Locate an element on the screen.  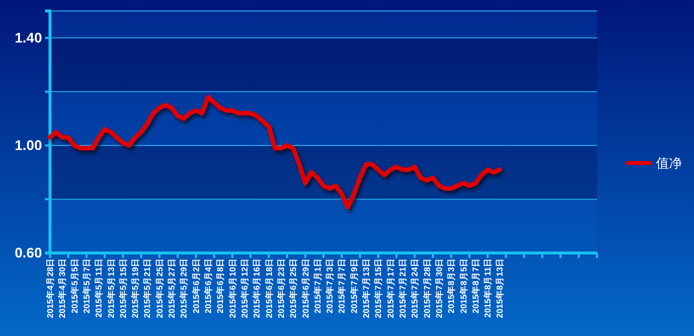
x-tick-label: 2015年4月30日 is located at coordinates (62, 288).